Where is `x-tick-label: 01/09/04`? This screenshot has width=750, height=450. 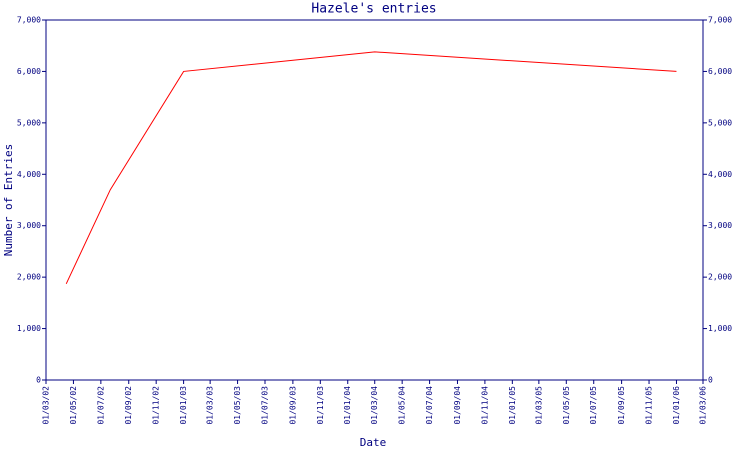
x-tick-label: 01/09/04 is located at coordinates (457, 405).